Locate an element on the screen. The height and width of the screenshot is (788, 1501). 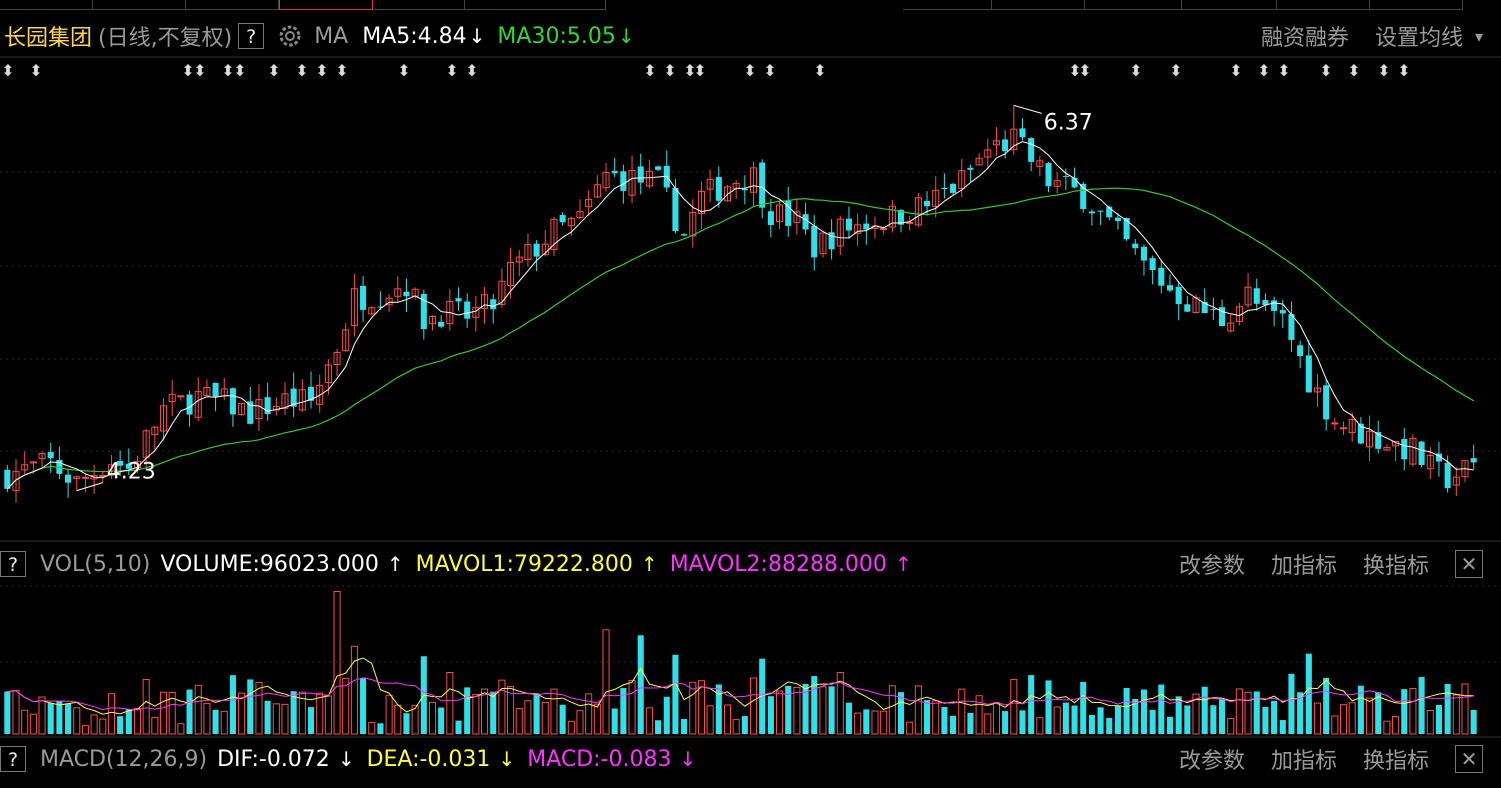
macd-add-indicator-button: 加指标 is located at coordinates (1303, 761).